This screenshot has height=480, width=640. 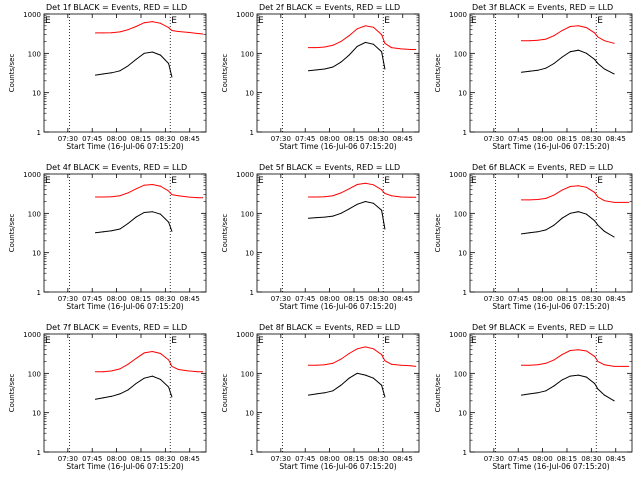 What do you see at coordinates (387, 341) in the screenshot?
I see `event-marker-right: E` at bounding box center [387, 341].